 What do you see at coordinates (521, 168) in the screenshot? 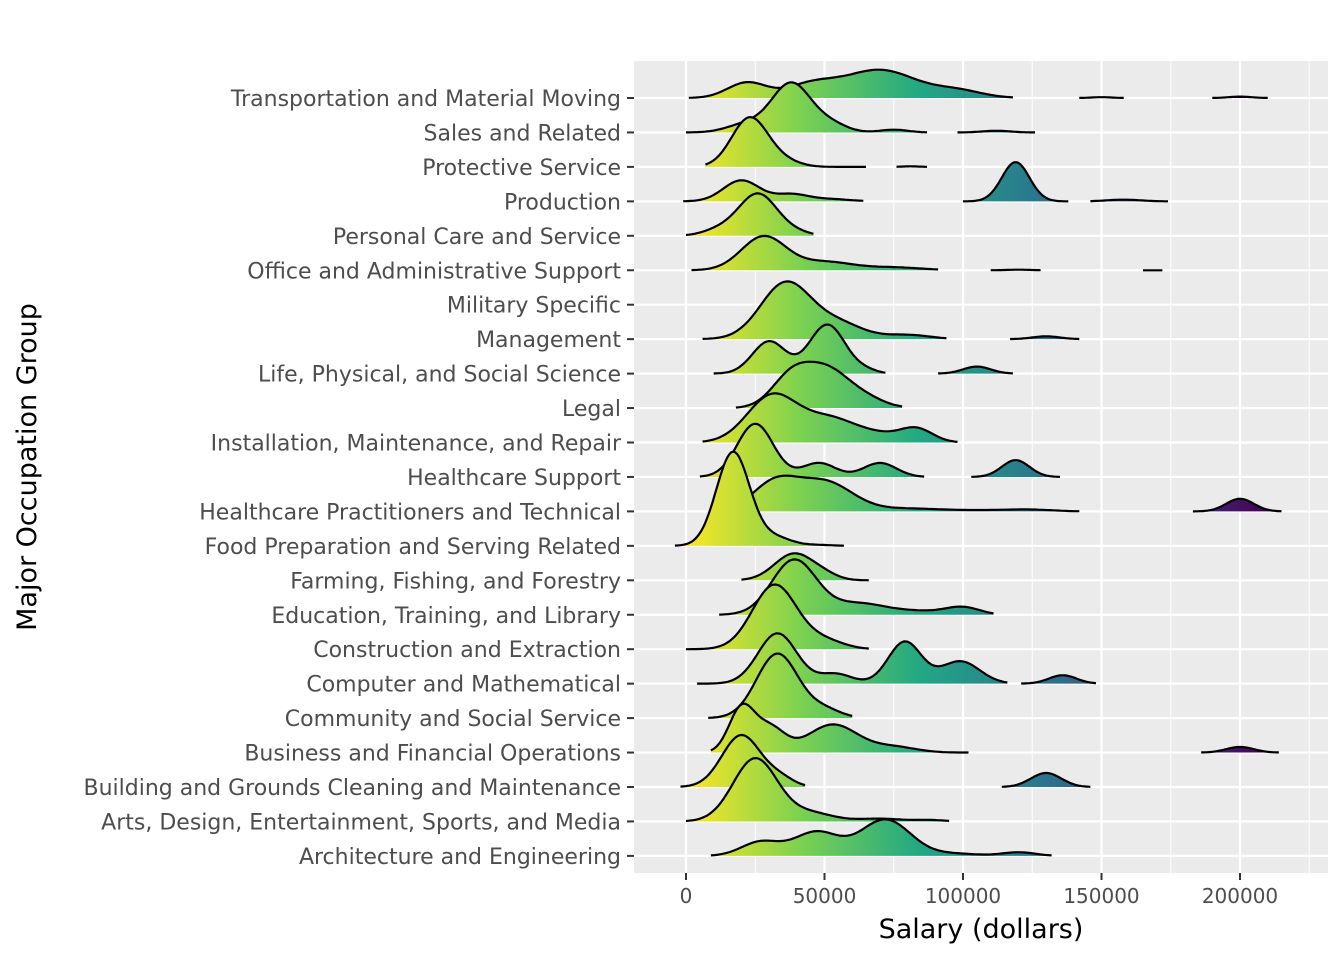
I see `y-tick-label: Protective Service` at bounding box center [521, 168].